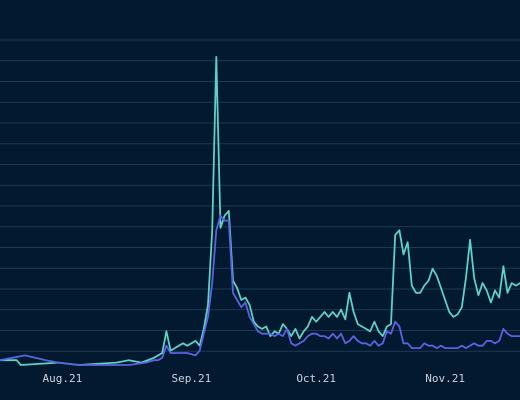 This screenshot has width=520, height=400. I want to click on x-tick-label: Oct.21, so click(316, 378).